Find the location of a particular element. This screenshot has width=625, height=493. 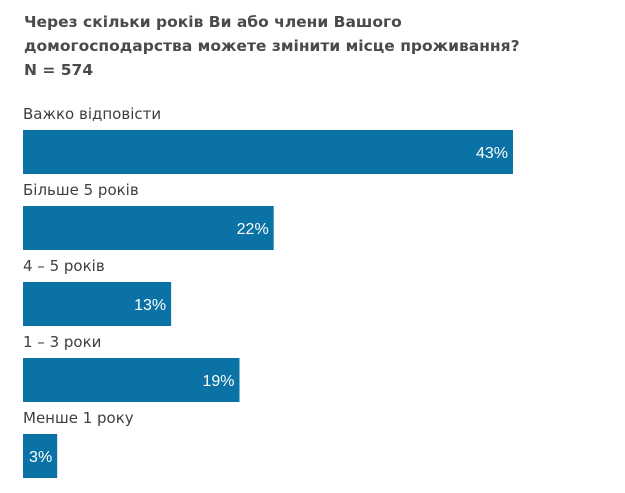

value-label: 22% is located at coordinates (253, 229).